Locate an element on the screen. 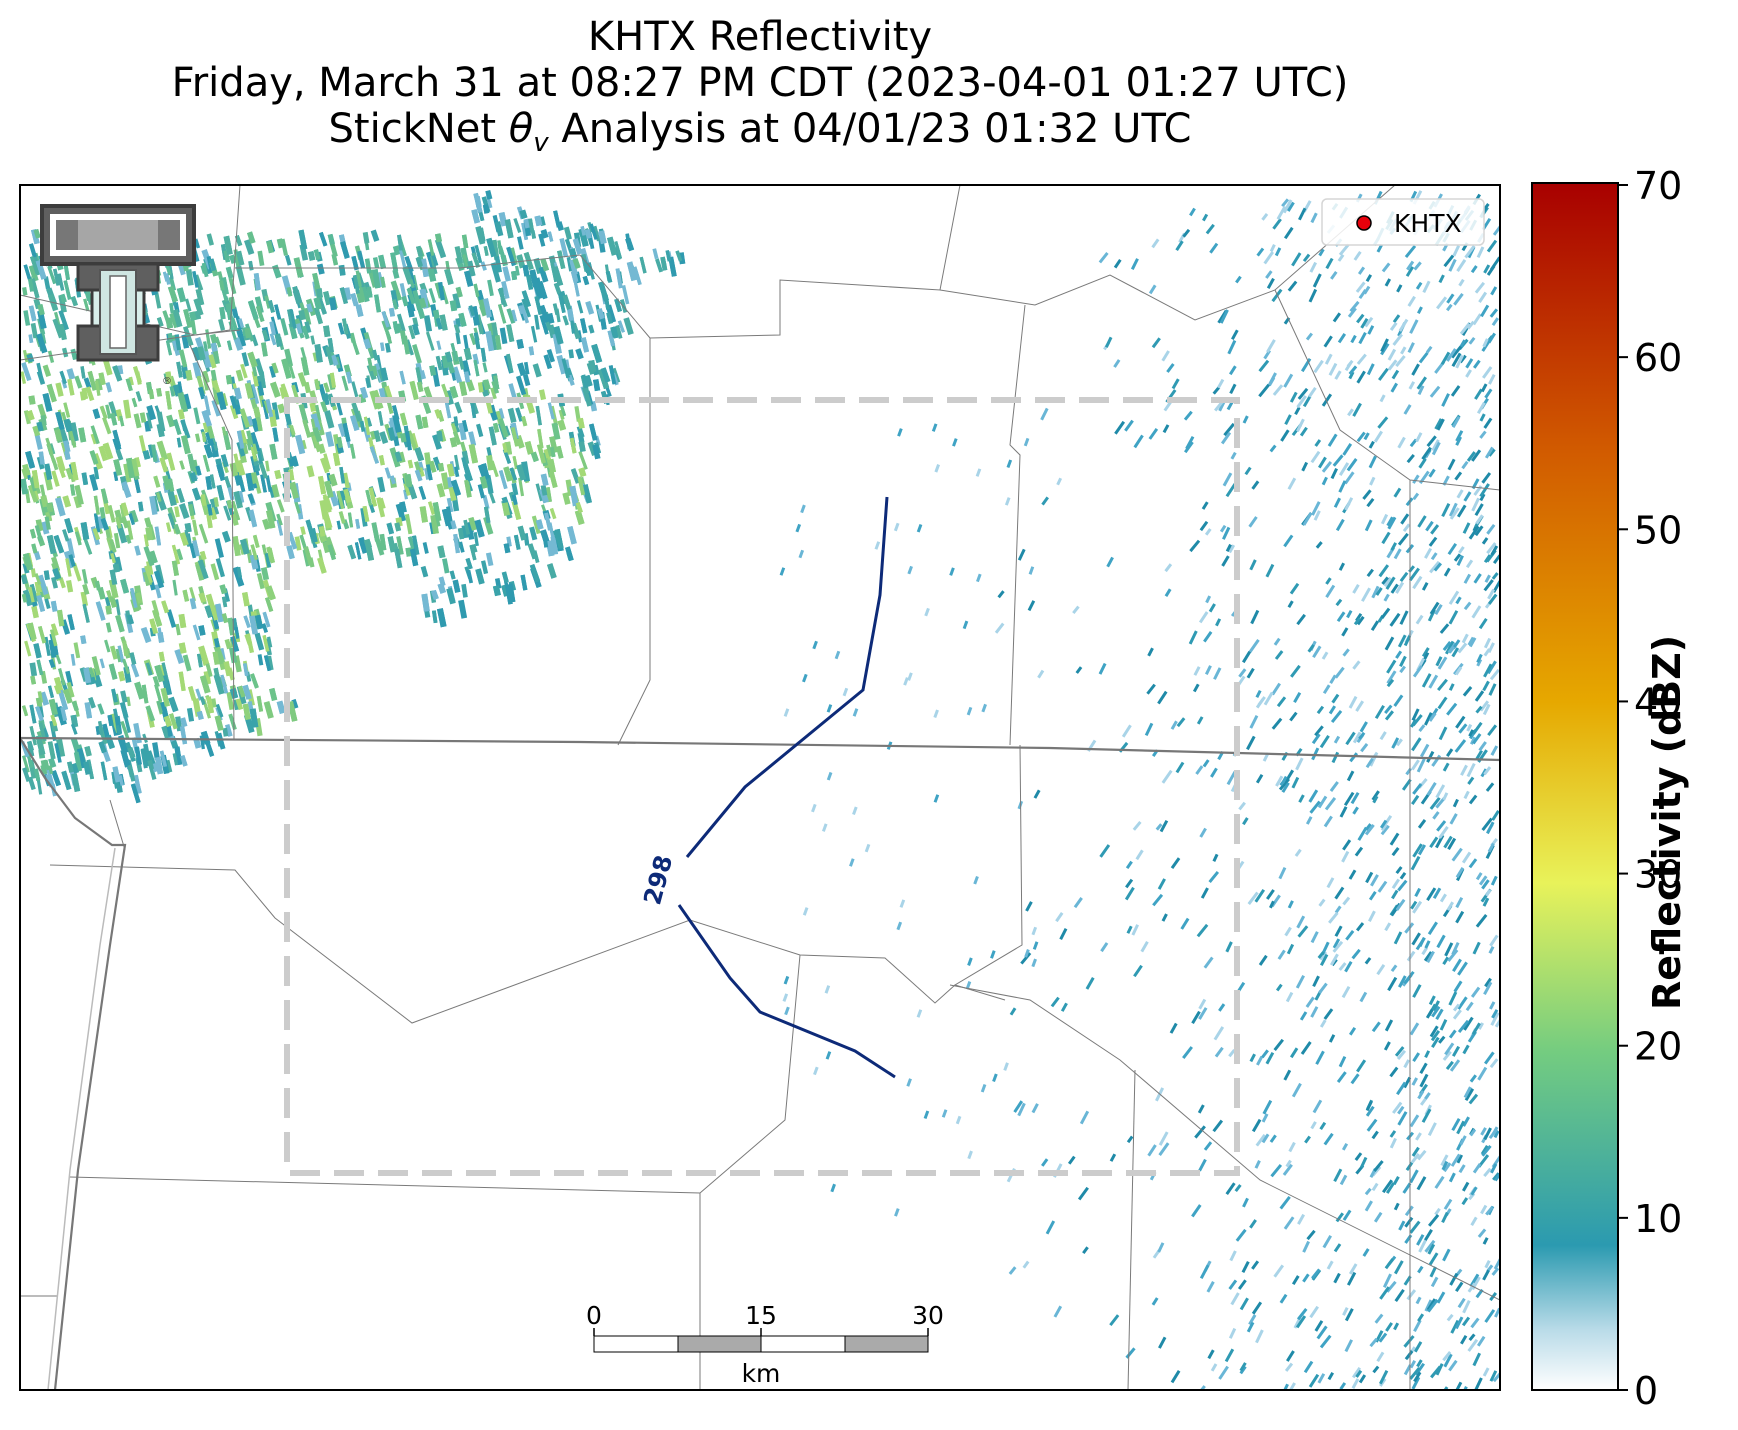  colorbar-tick-label: 50 is located at coordinates (1658, 530).